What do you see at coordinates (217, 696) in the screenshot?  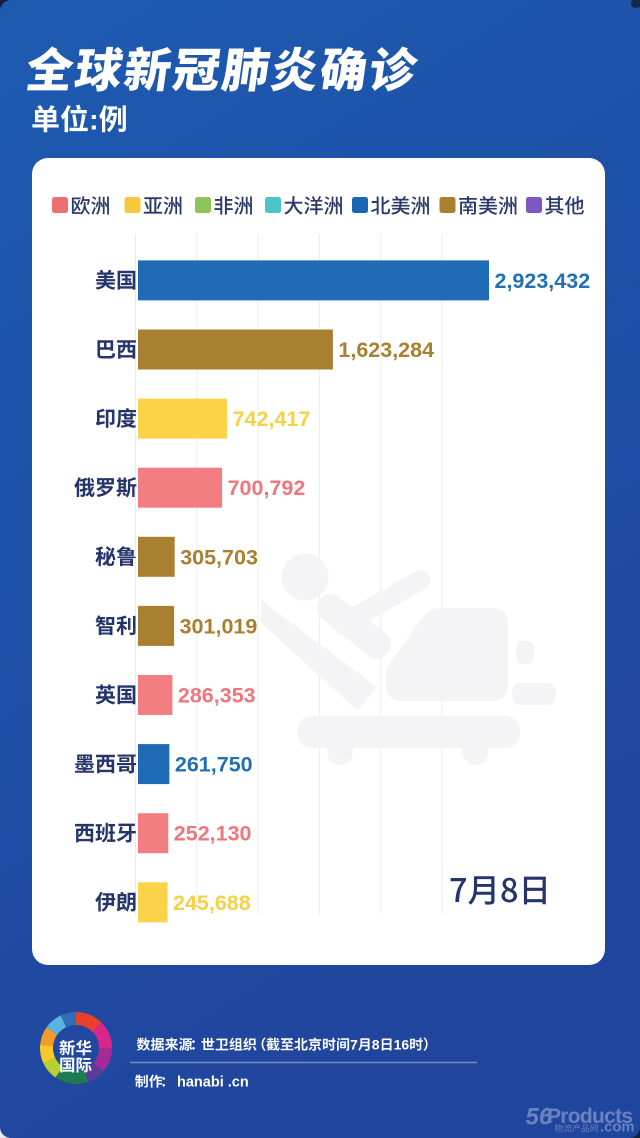 I see `svg-text: 286,353` at bounding box center [217, 696].